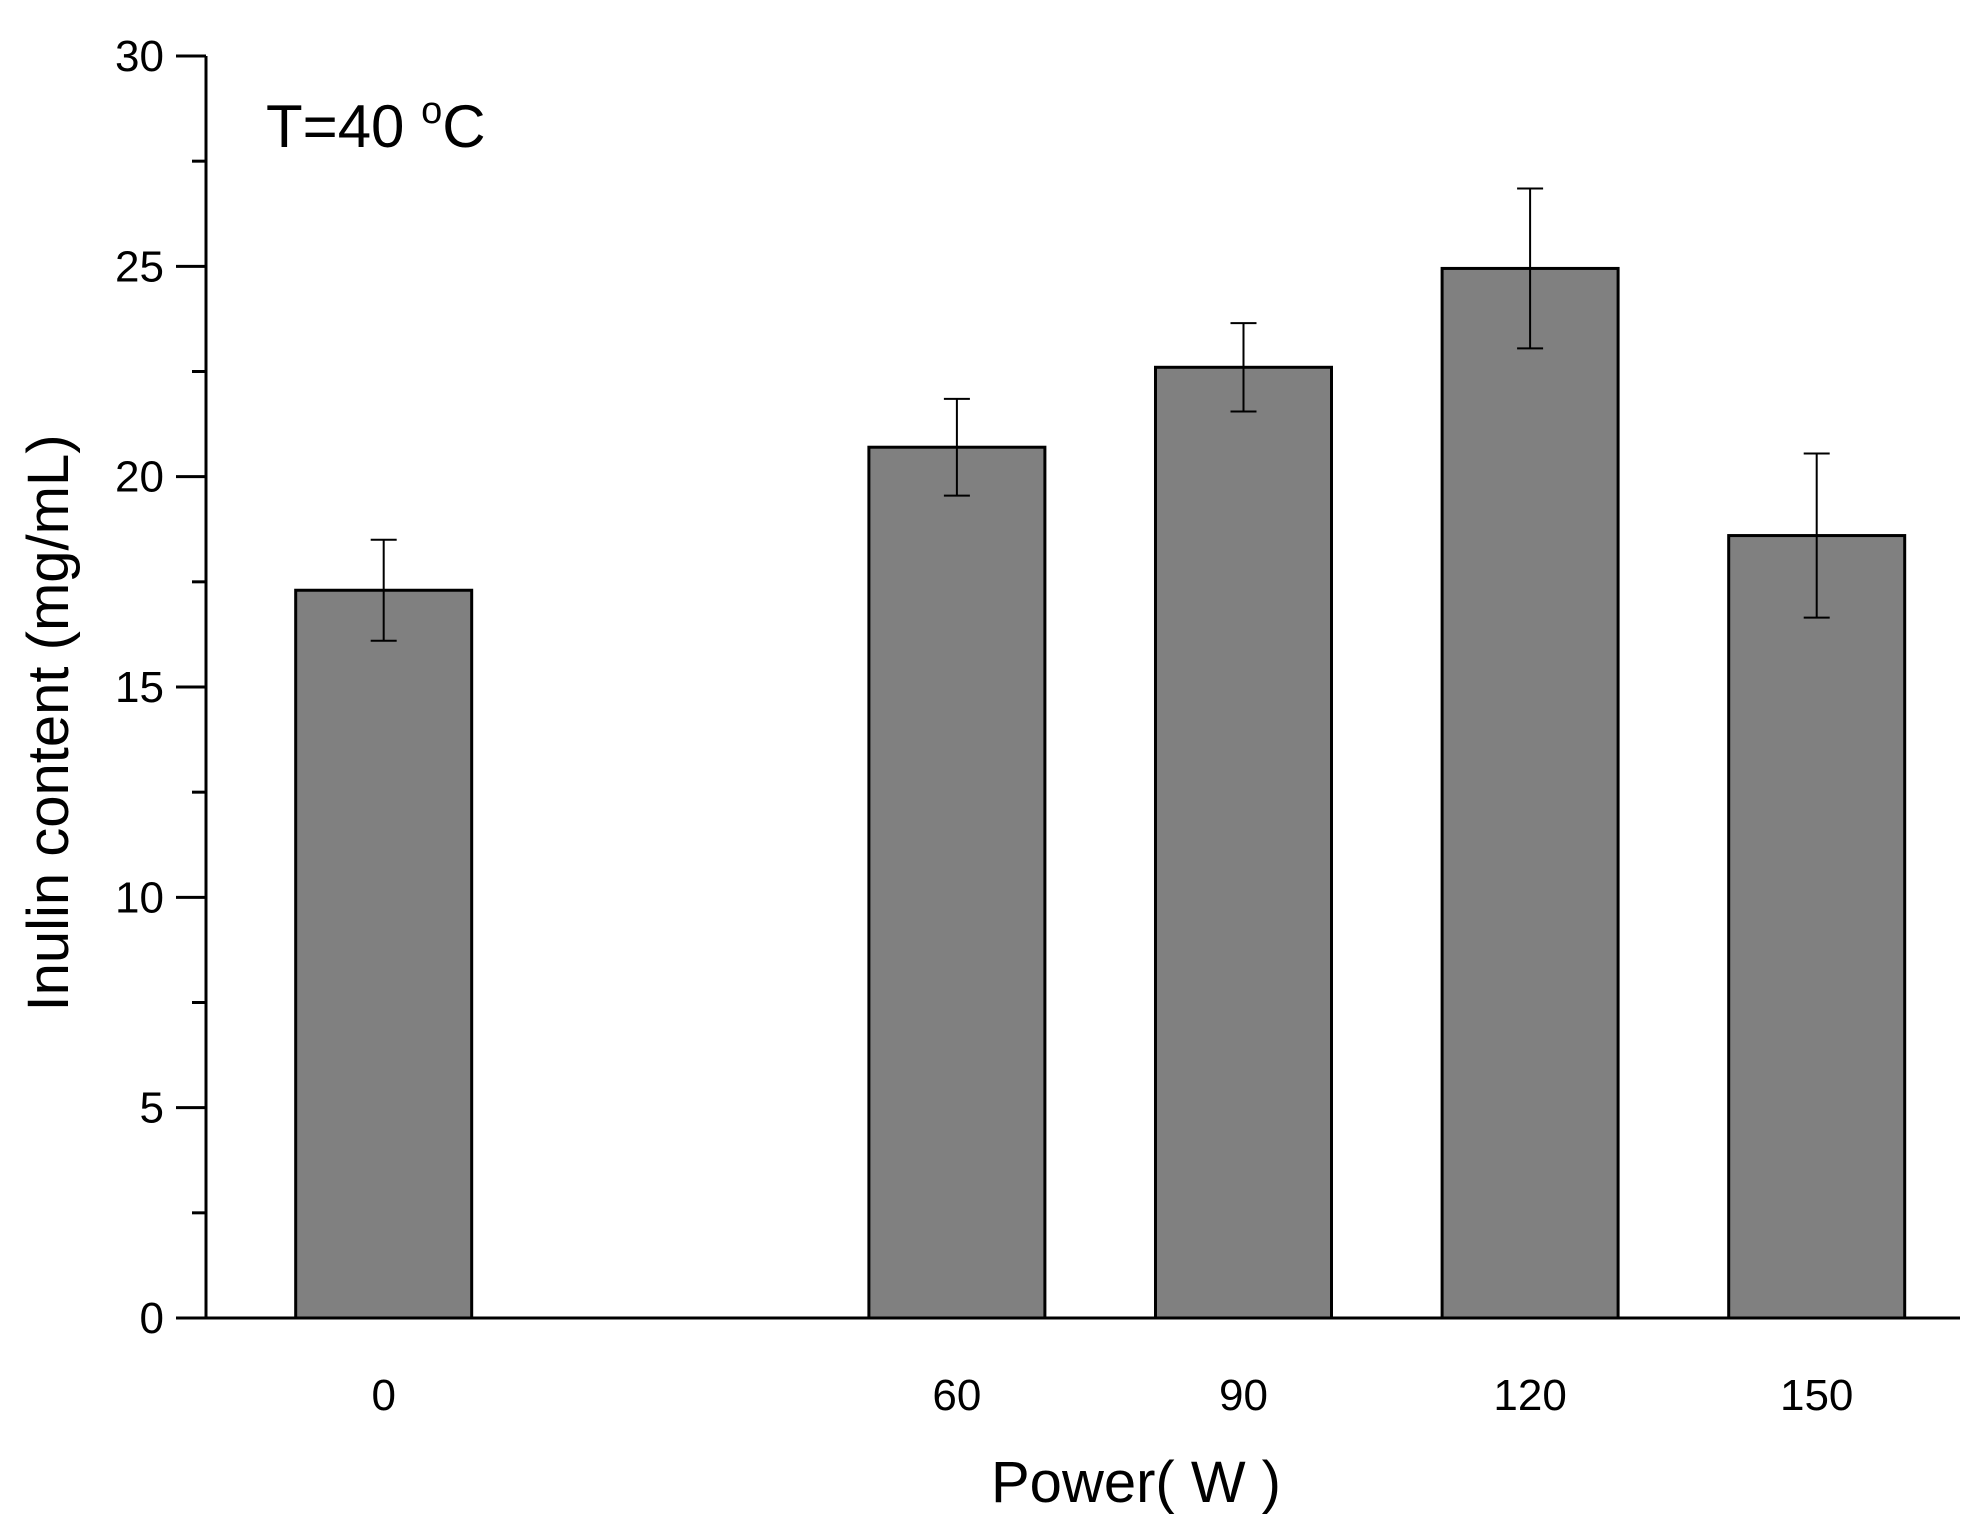 This screenshot has width=1980, height=1540. I want to click on y-tick-label: 30, so click(139, 56).